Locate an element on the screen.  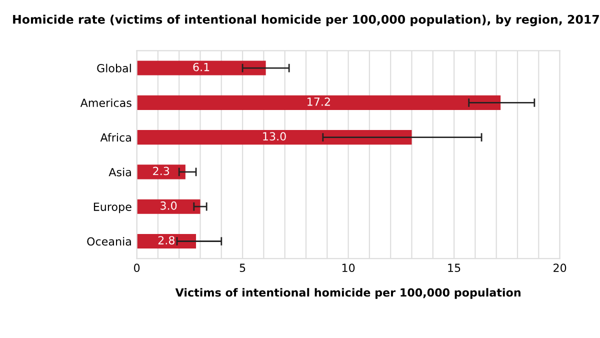
x-tick-label: 15 is located at coordinates (454, 268).